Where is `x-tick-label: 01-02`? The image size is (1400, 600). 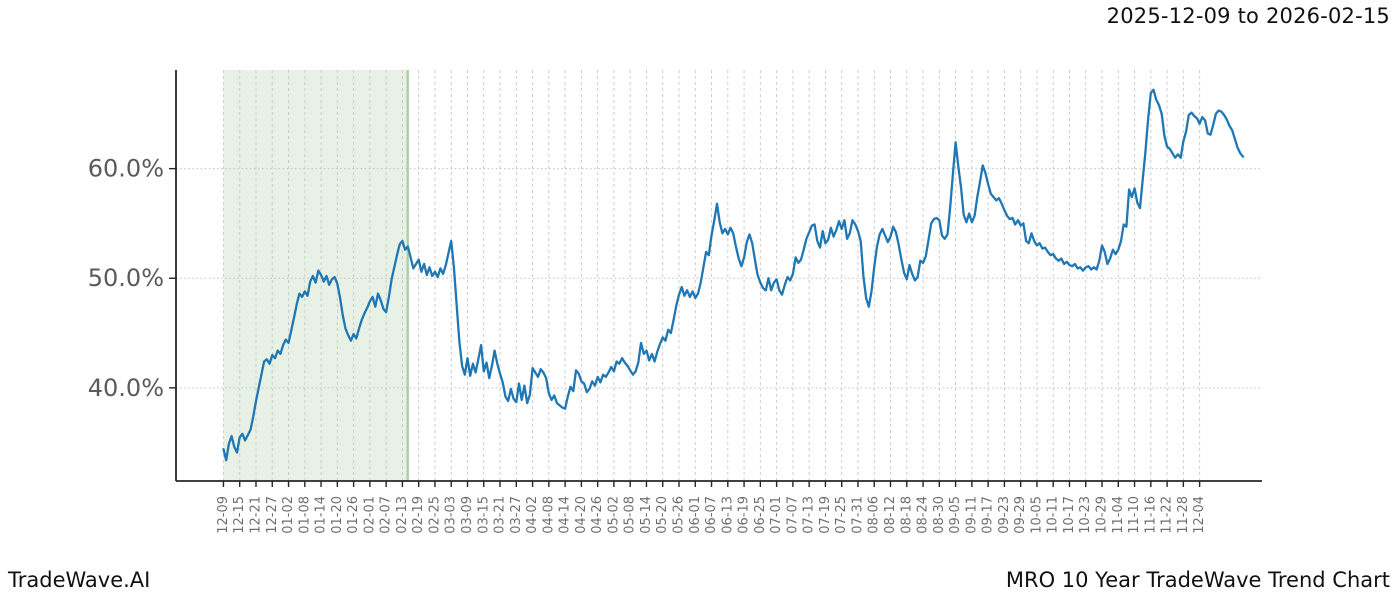
x-tick-label: 01-02 is located at coordinates (288, 515).